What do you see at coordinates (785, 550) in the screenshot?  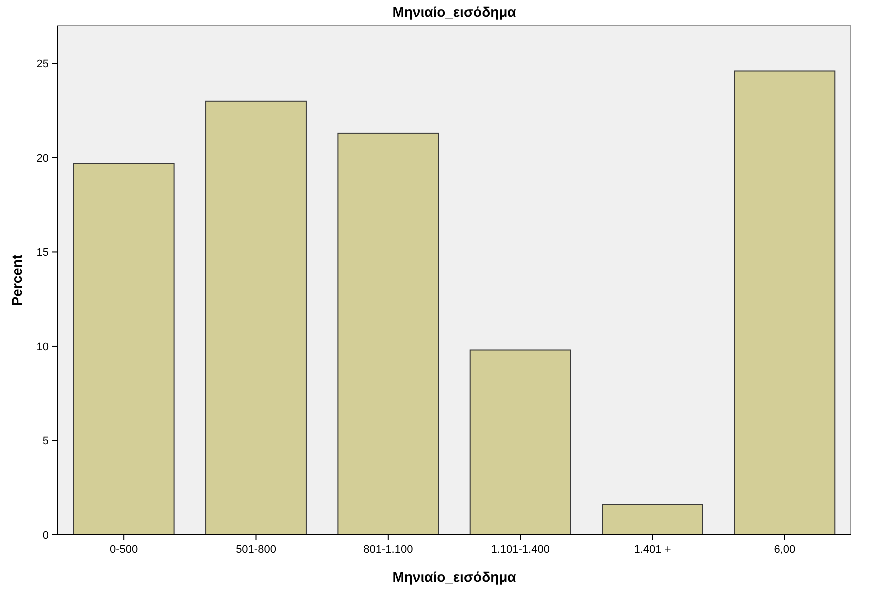 I see `x-tick-label: 6,00` at bounding box center [785, 550].